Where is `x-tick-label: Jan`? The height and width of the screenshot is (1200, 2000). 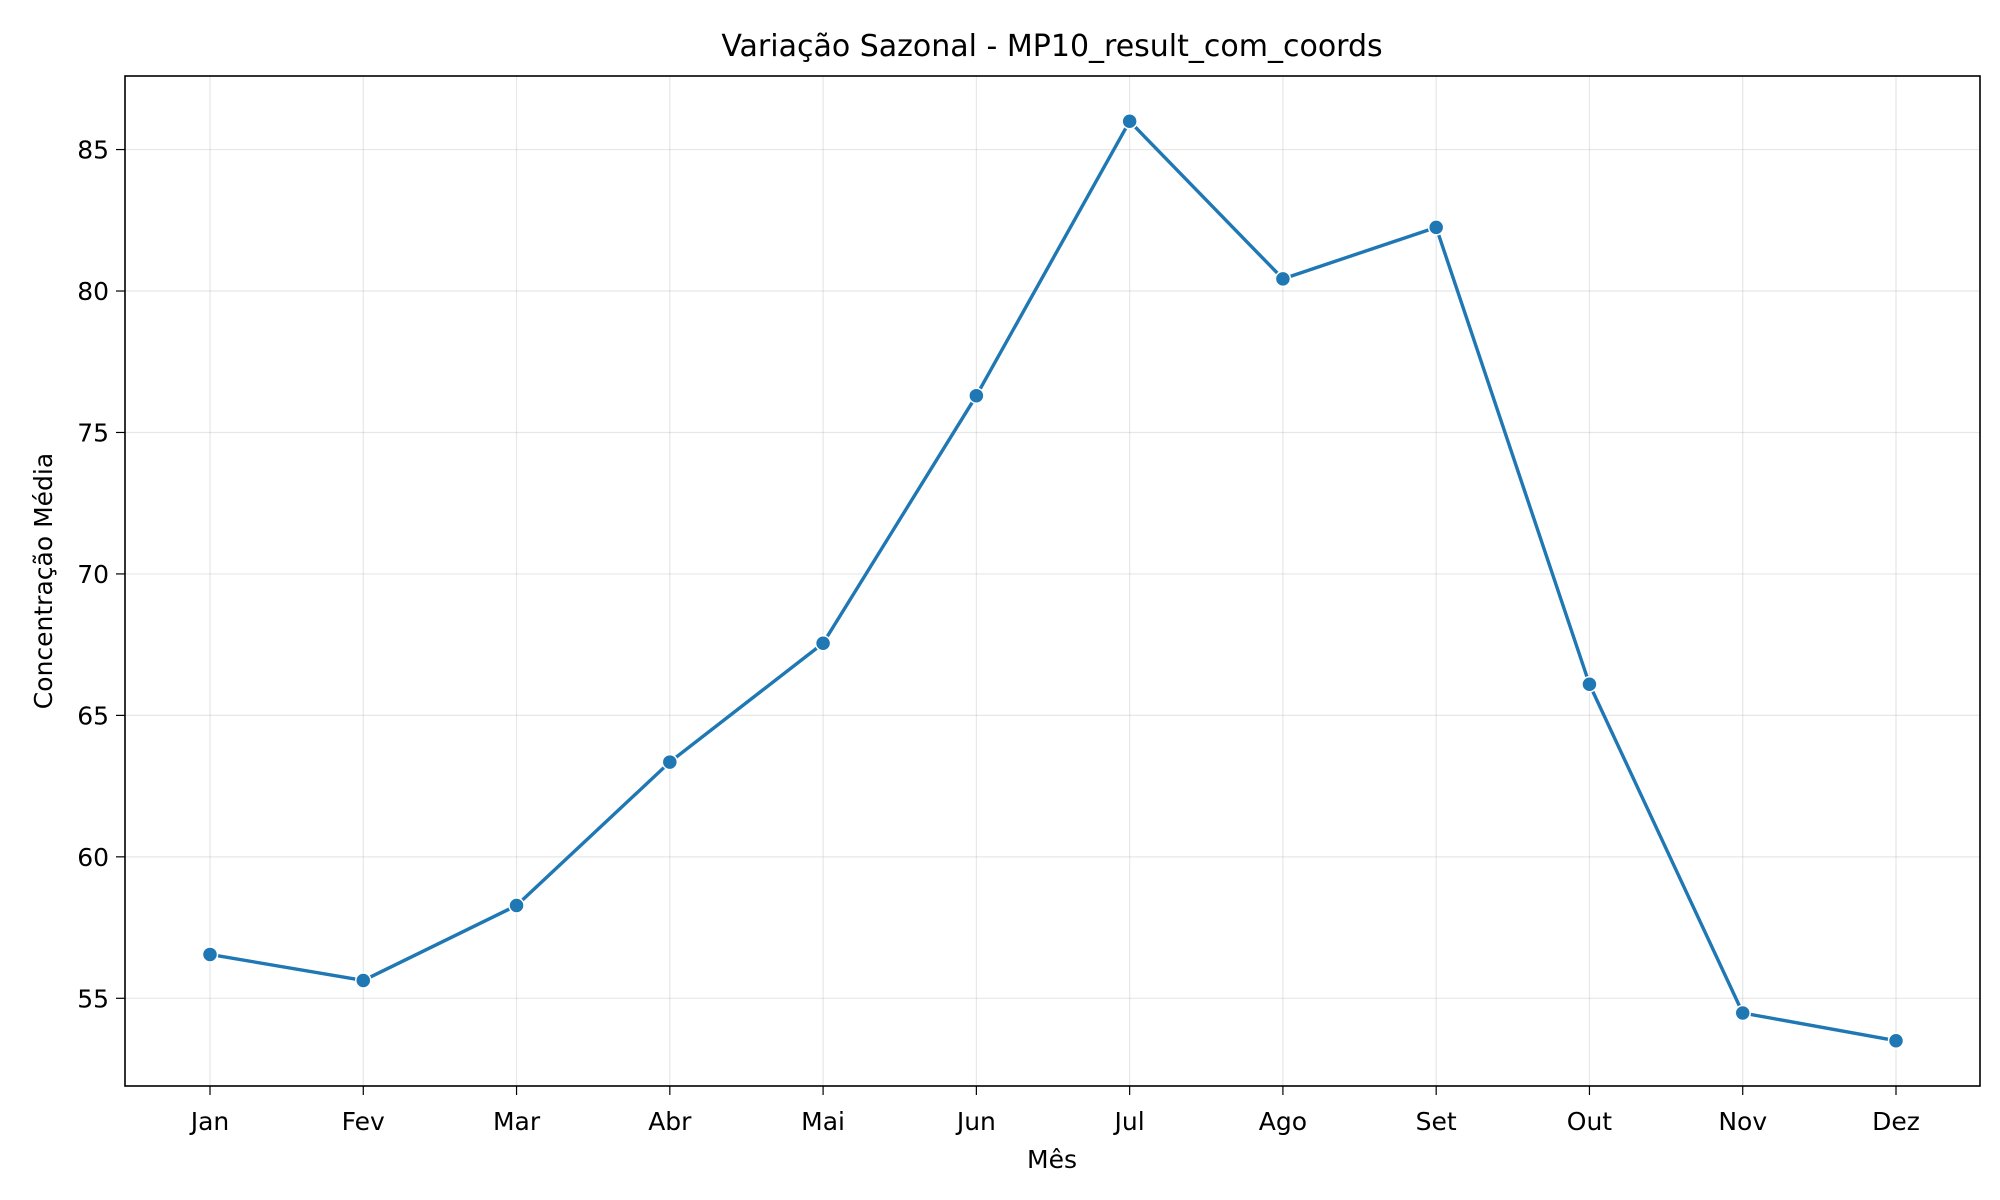
x-tick-label: Jan is located at coordinates (209, 1121).